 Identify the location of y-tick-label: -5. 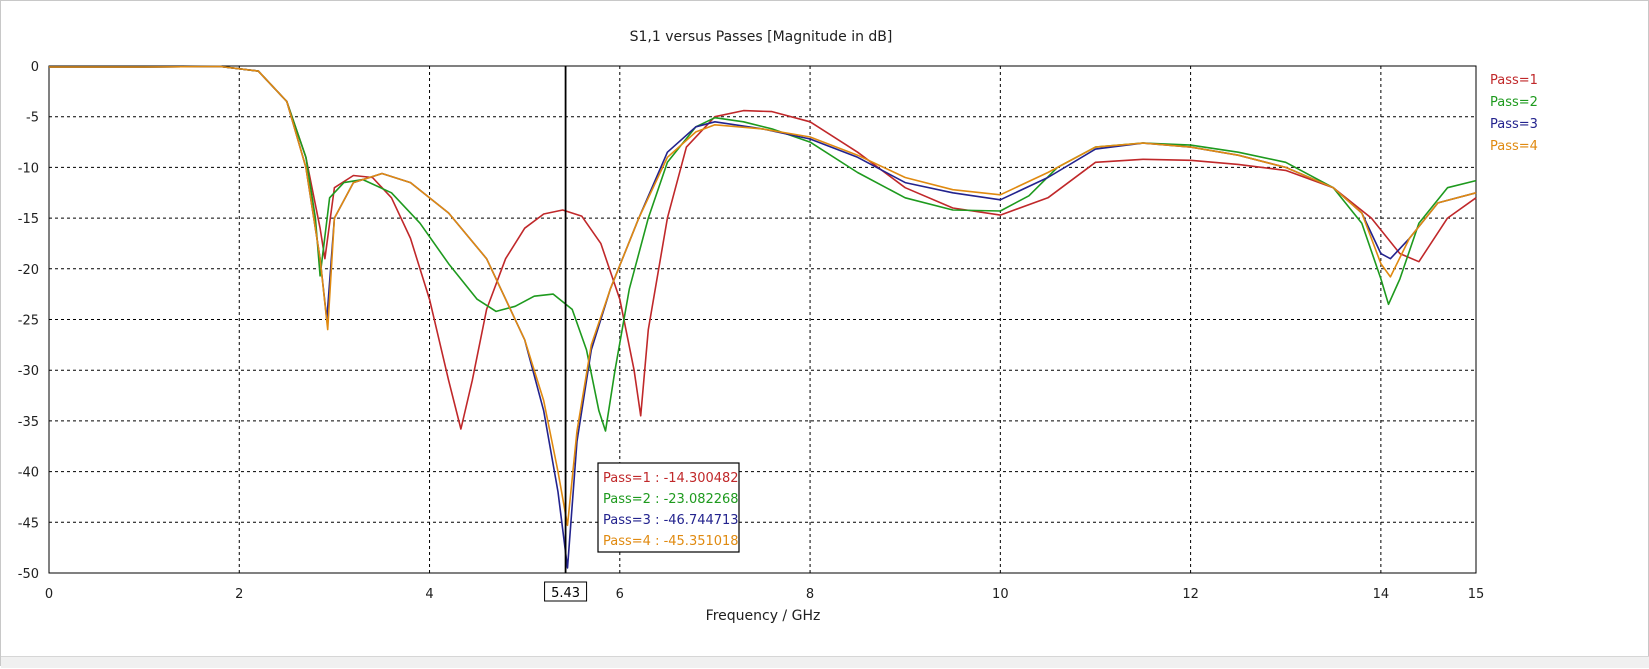
(32, 118).